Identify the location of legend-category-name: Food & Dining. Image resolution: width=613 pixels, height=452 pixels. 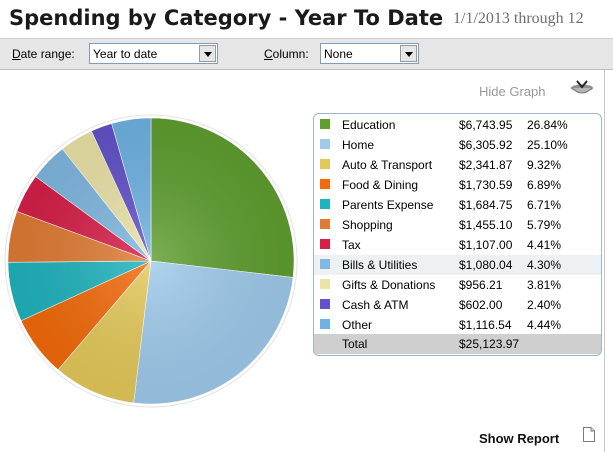
(380, 185).